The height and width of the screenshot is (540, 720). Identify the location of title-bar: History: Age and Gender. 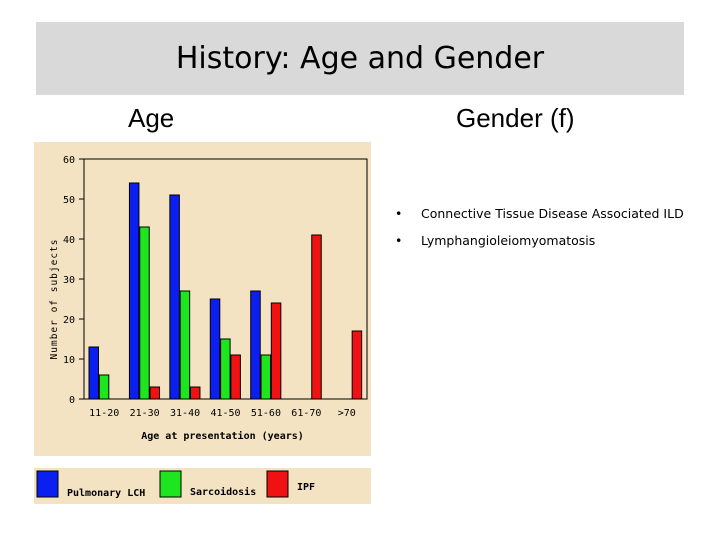
(360, 58).